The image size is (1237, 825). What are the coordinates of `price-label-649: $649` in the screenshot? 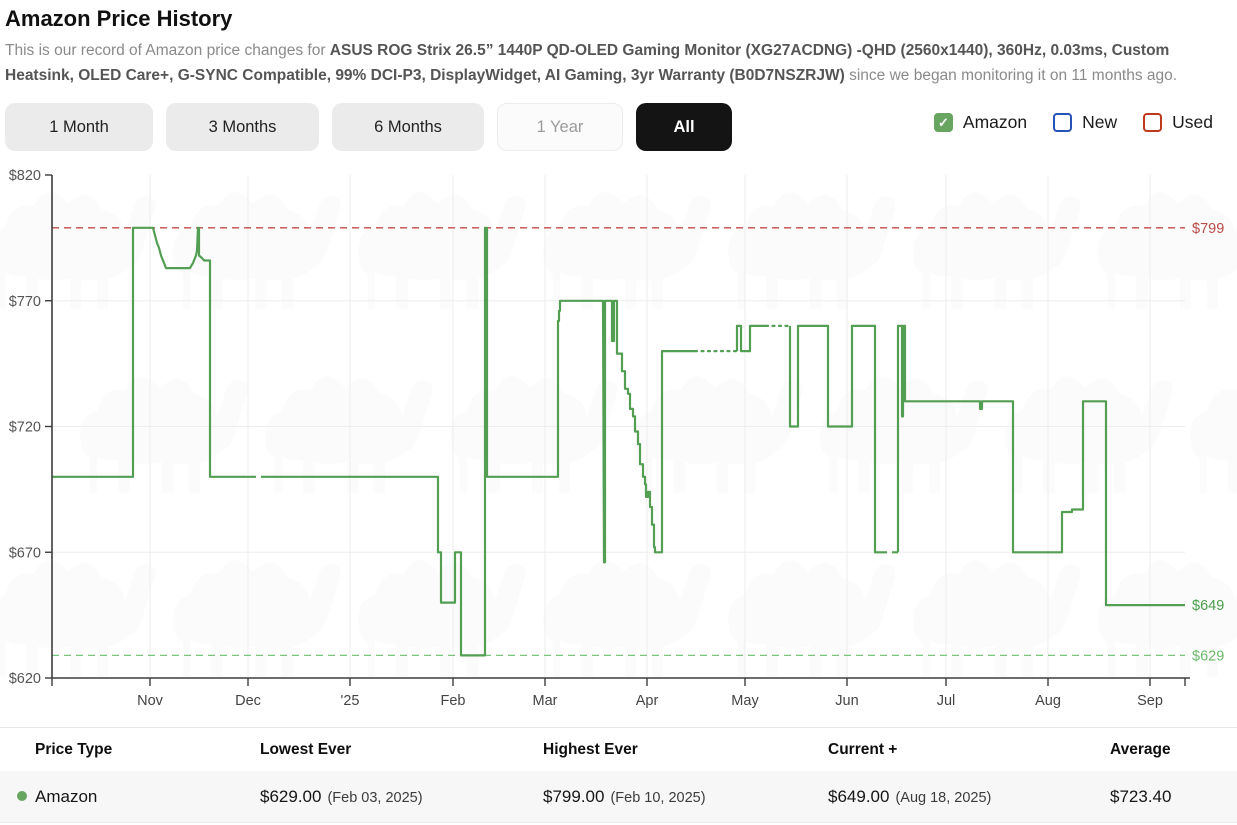 It's located at (1208, 606).